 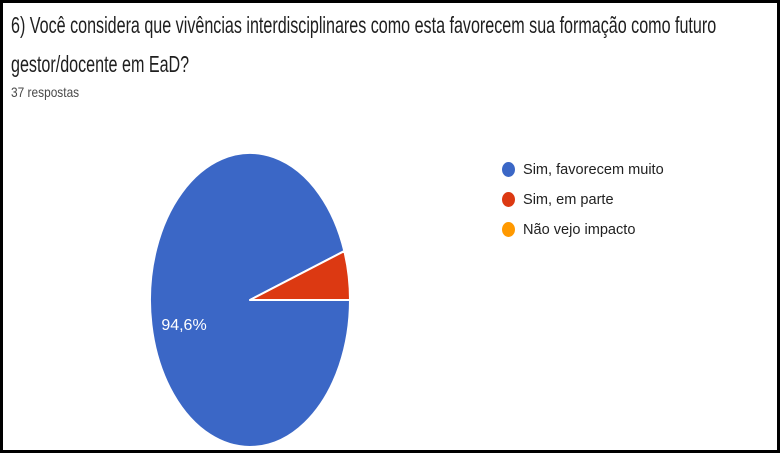 What do you see at coordinates (508, 229) in the screenshot?
I see `legend-dot-orange-icon` at bounding box center [508, 229].